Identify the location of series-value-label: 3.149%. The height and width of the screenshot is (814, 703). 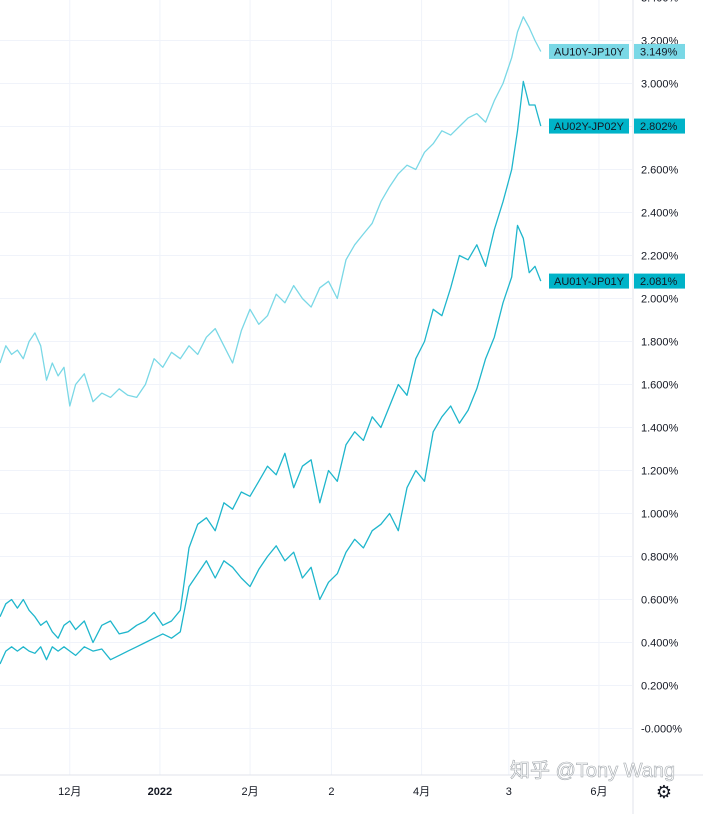
(659, 52).